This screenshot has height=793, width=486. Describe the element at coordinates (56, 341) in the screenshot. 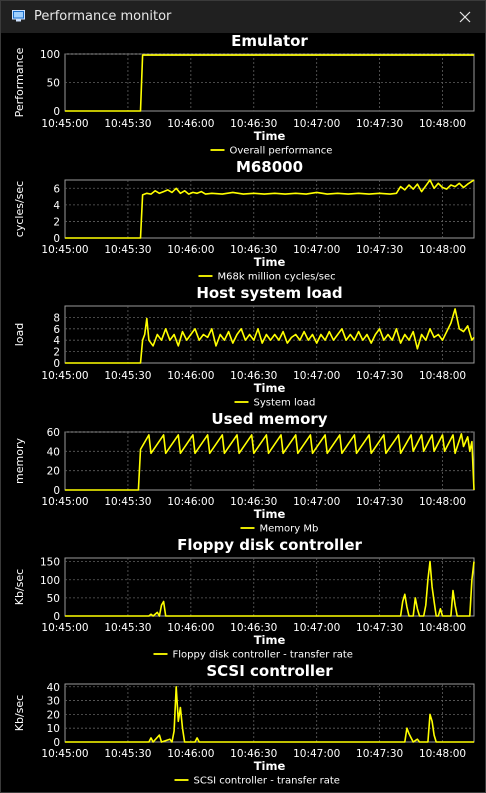

I see `y-tick-label: 4` at that location.